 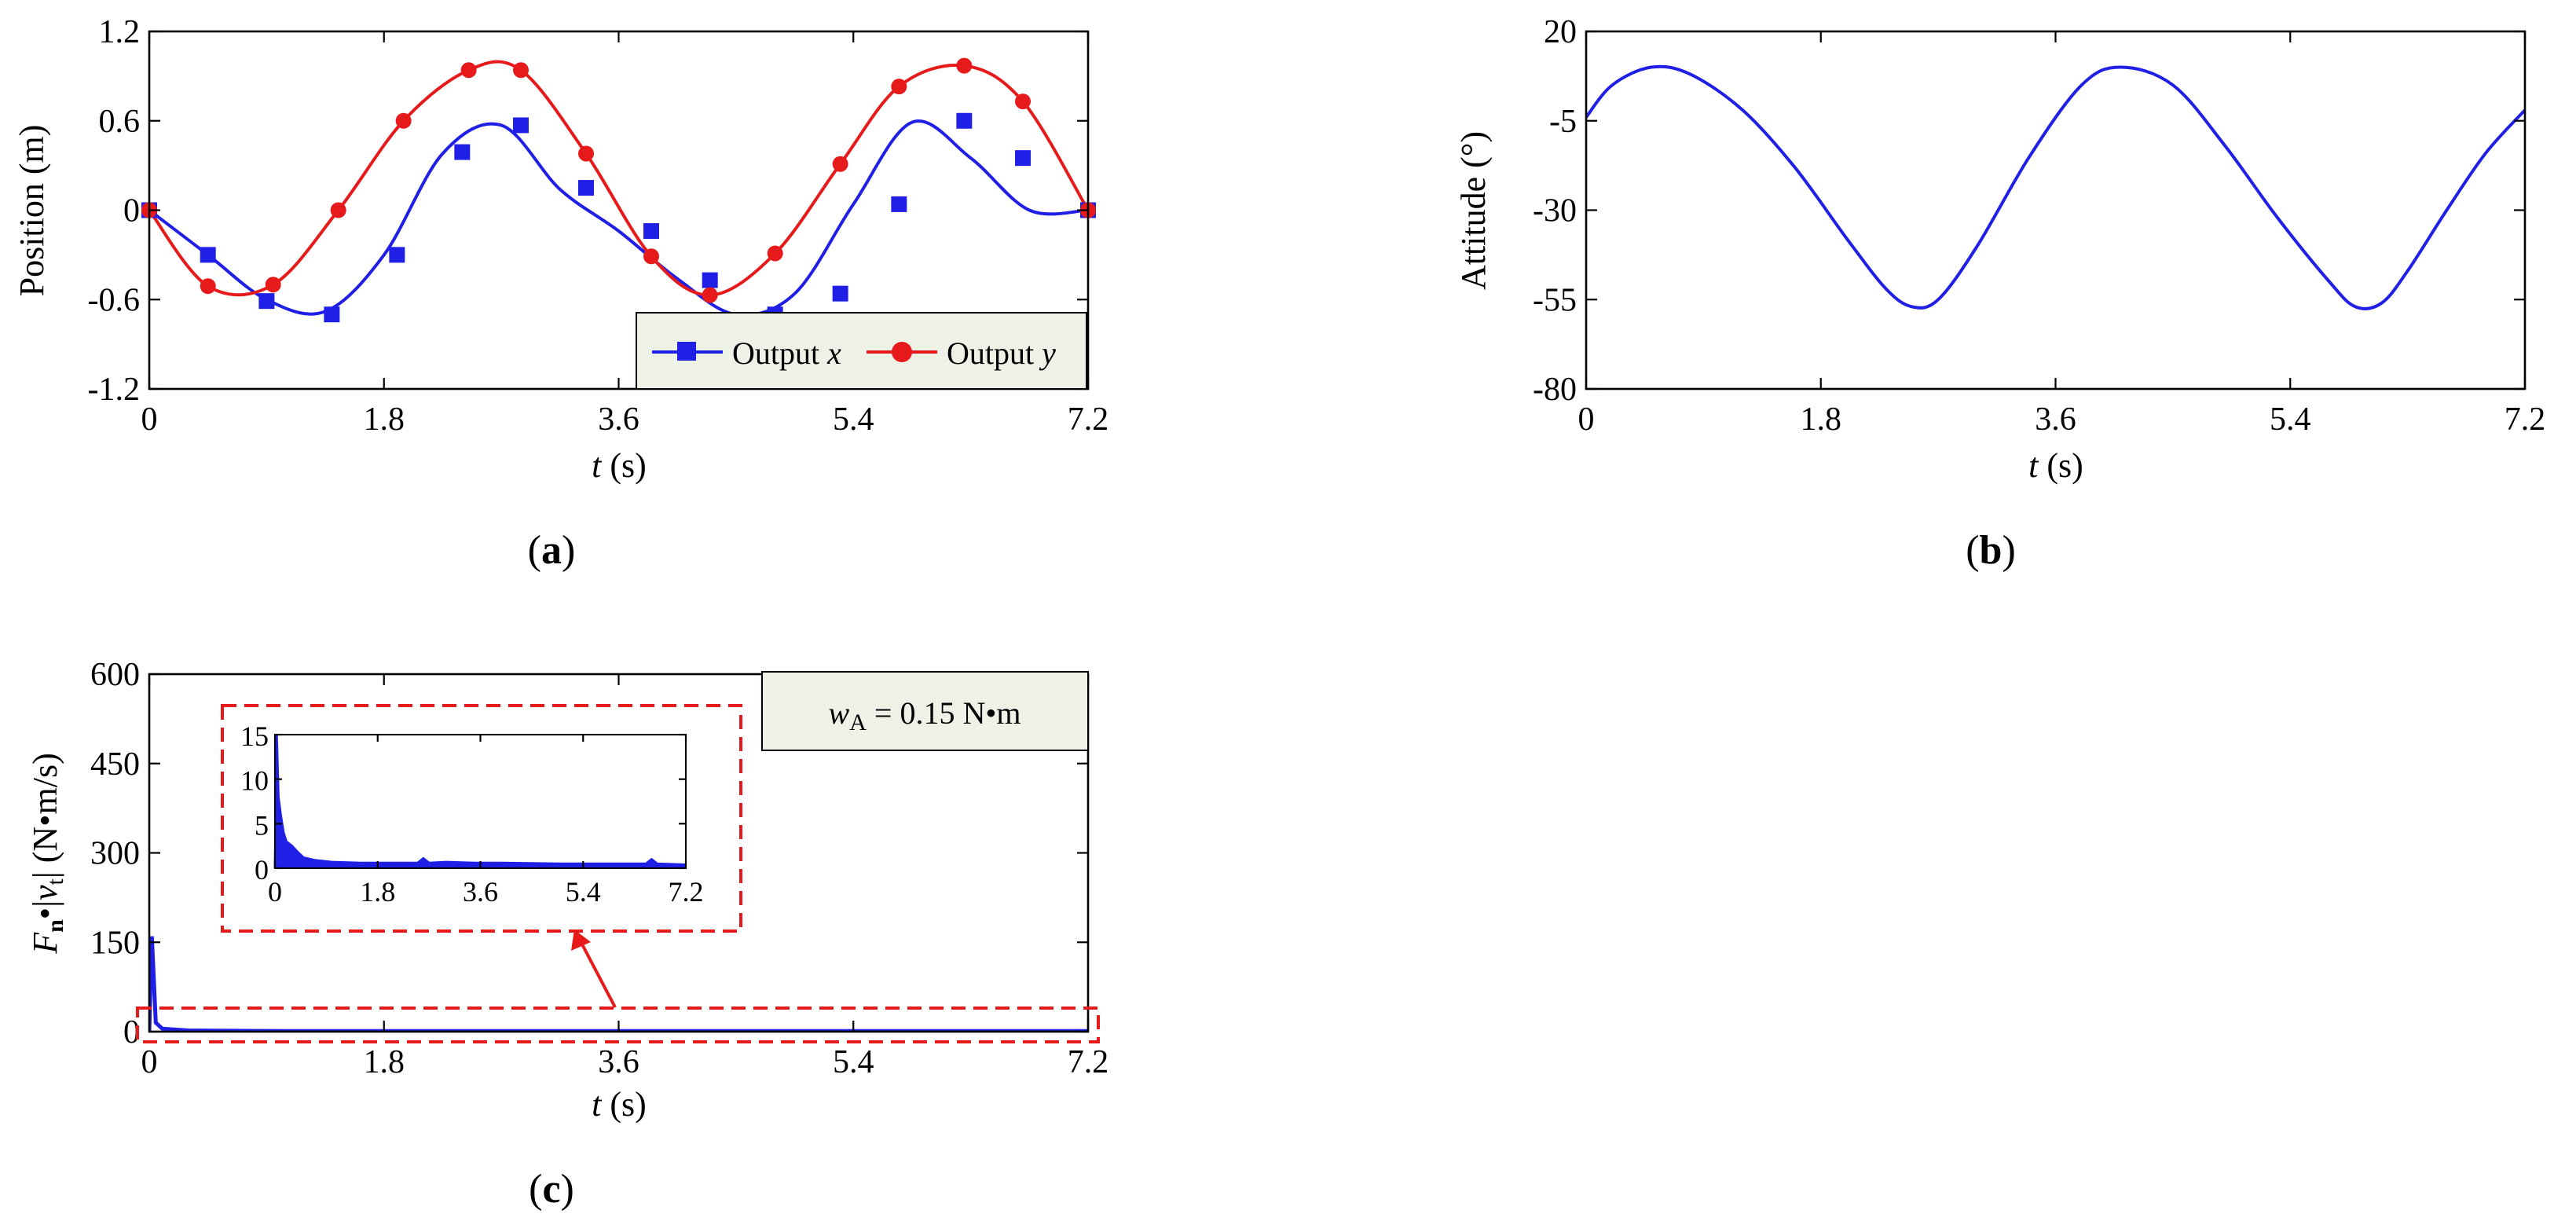 What do you see at coordinates (115, 300) in the screenshot?
I see `panel-a-ytick-label: -0.6` at bounding box center [115, 300].